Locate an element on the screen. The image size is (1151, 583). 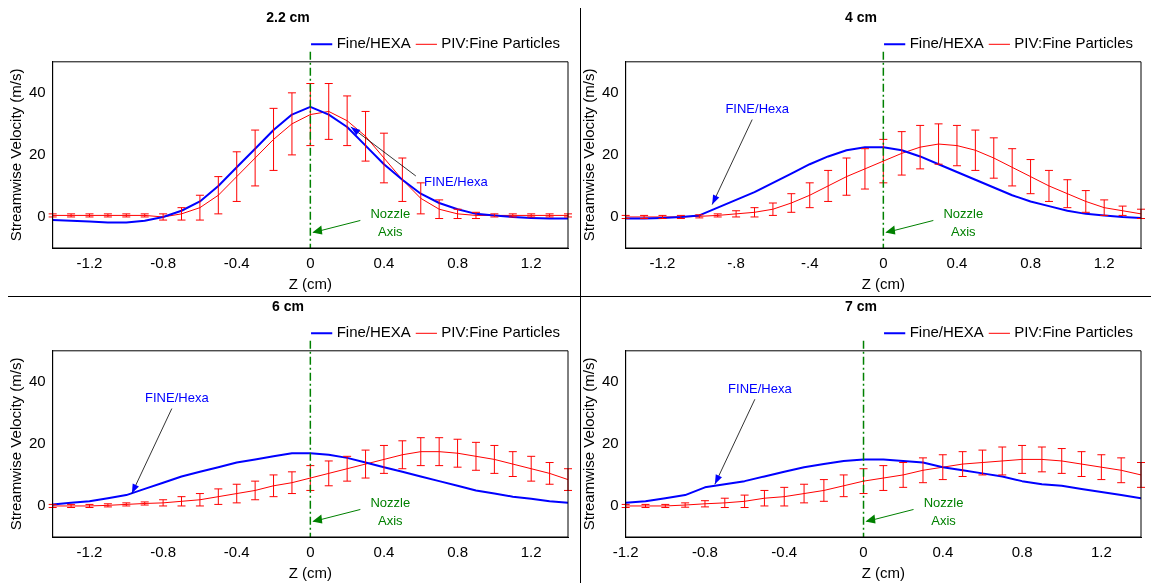
x-tick-label: -.4 is located at coordinates (809, 263).